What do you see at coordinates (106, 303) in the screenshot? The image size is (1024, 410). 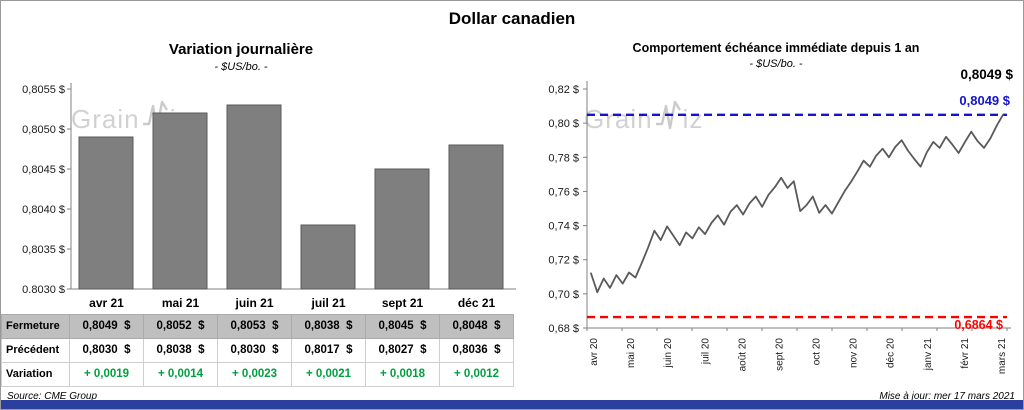 I see `month-header-cell: avr 21` at bounding box center [106, 303].